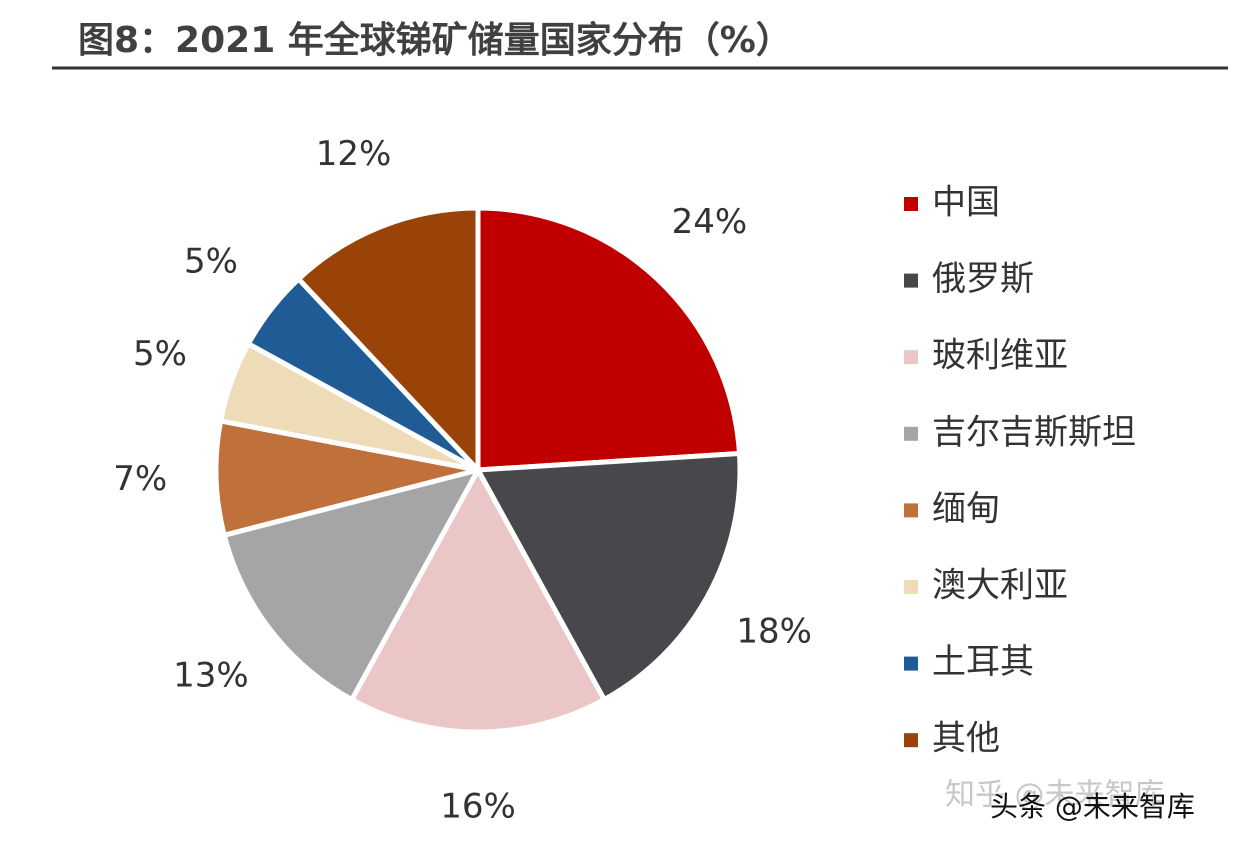 The height and width of the screenshot is (846, 1244). I want to click on data-label: 18%, so click(774, 631).